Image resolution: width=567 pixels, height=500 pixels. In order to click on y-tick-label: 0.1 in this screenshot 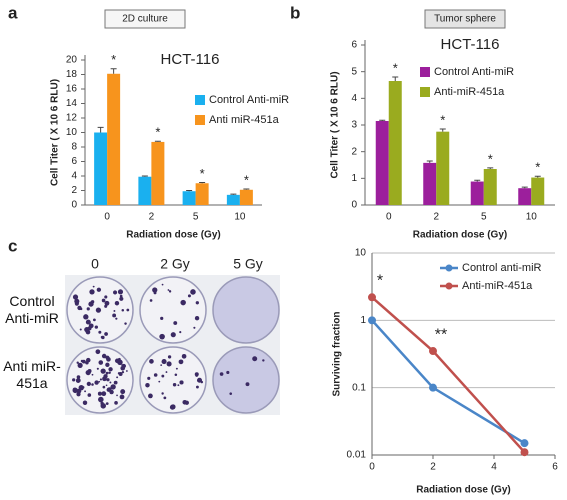, I will do `click(359, 387)`.